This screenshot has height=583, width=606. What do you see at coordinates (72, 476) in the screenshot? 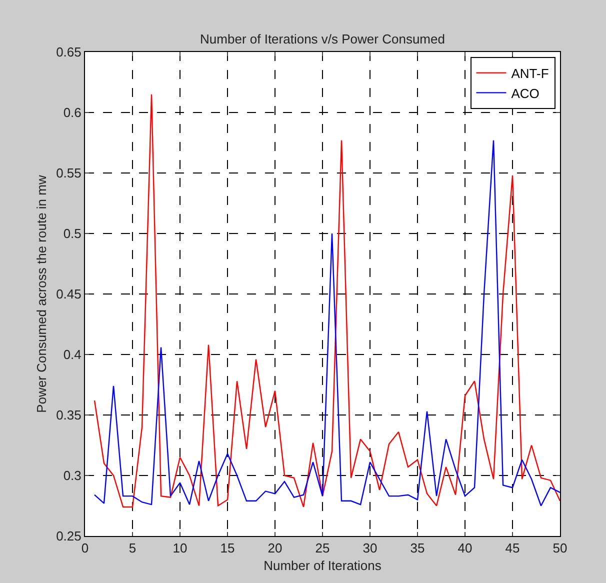
I see `y-tick-label: 0.3` at bounding box center [72, 476].